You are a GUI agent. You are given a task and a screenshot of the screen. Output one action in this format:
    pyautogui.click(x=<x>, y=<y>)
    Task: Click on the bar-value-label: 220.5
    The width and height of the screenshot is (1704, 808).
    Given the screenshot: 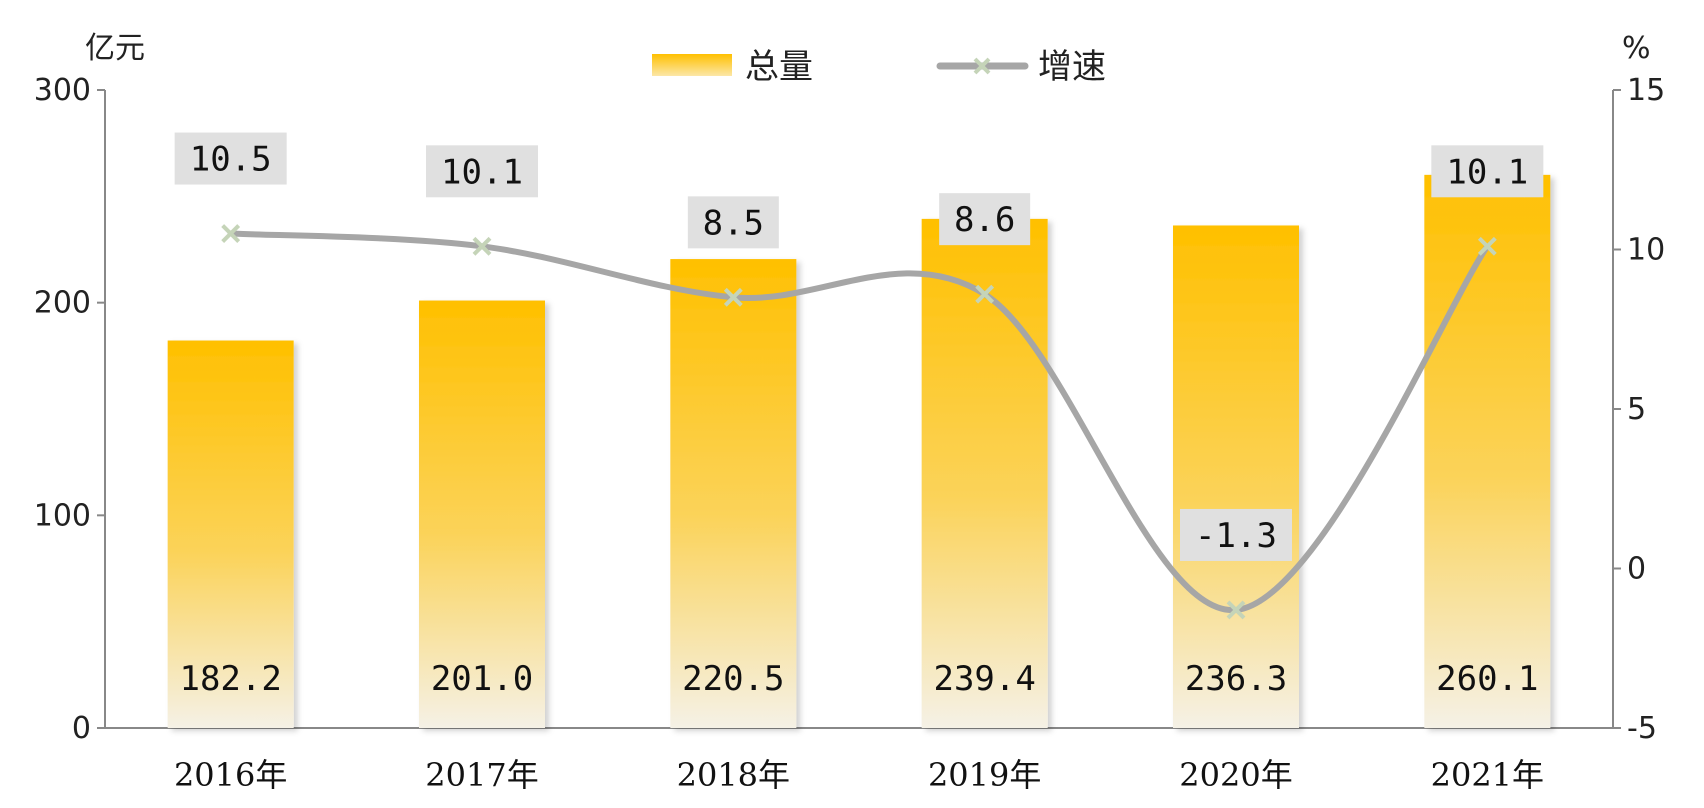 What is the action you would take?
    pyautogui.click(x=733, y=679)
    